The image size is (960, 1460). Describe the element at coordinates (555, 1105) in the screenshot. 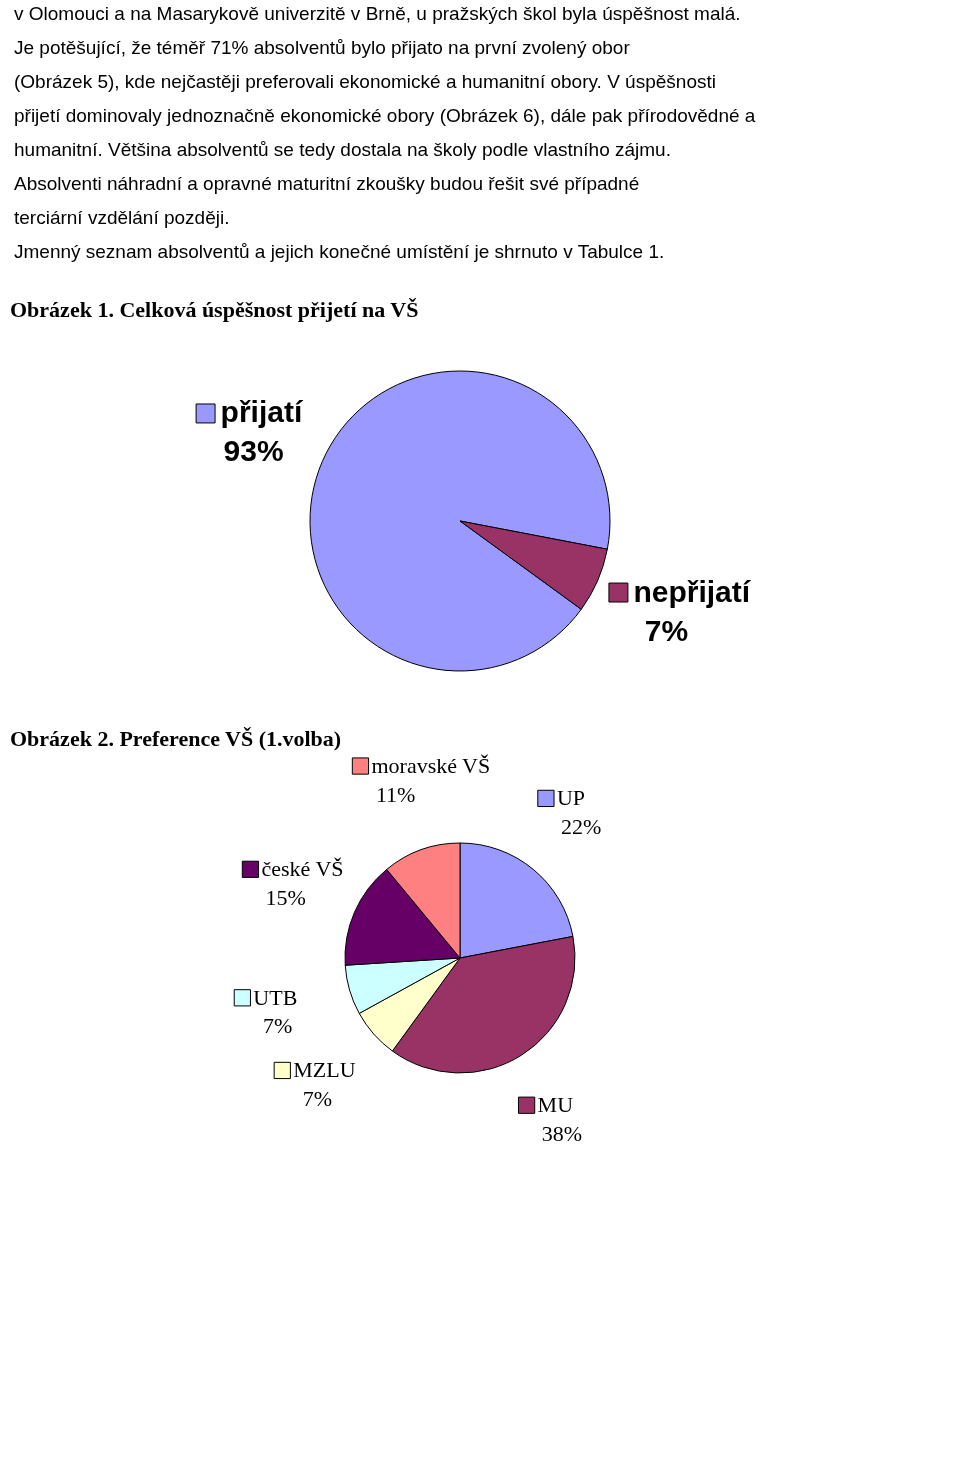

I see `legend-label: MU` at that location.